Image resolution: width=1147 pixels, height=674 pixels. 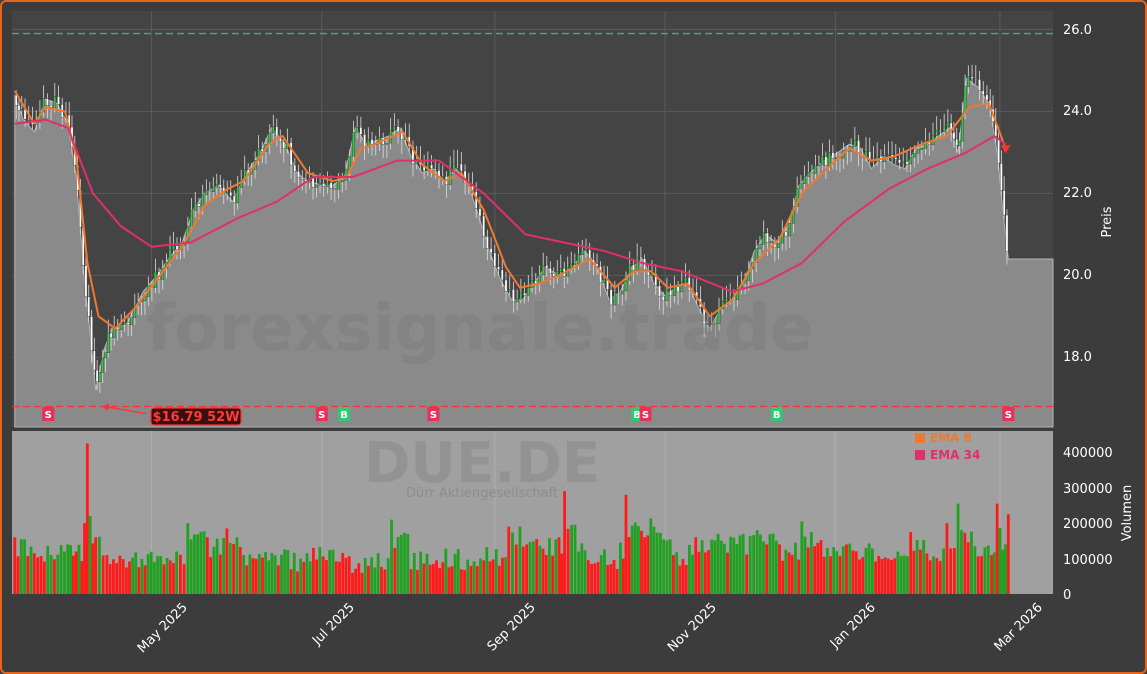 I want to click on legend: EMA 8 EMA 34, so click(x=947, y=446).